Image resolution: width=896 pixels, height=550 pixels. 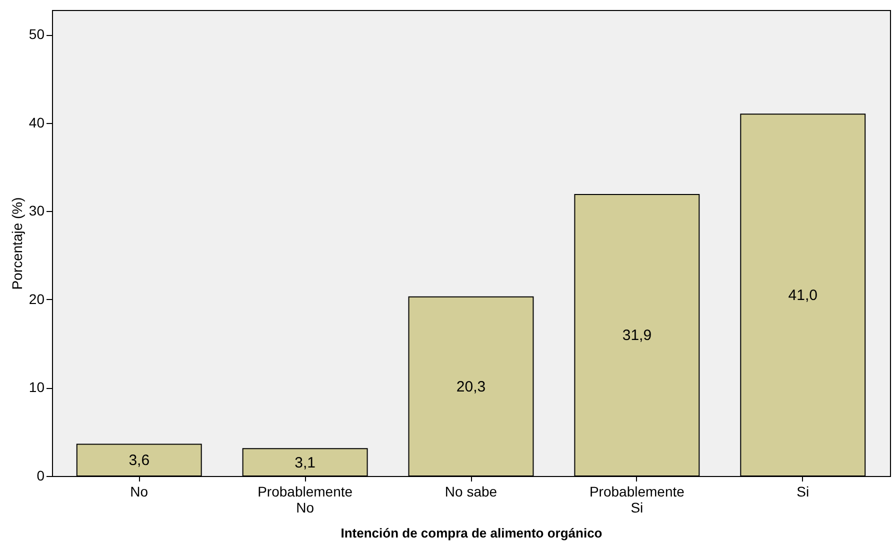 What do you see at coordinates (803, 295) in the screenshot?
I see `data-label: 41,0` at bounding box center [803, 295].